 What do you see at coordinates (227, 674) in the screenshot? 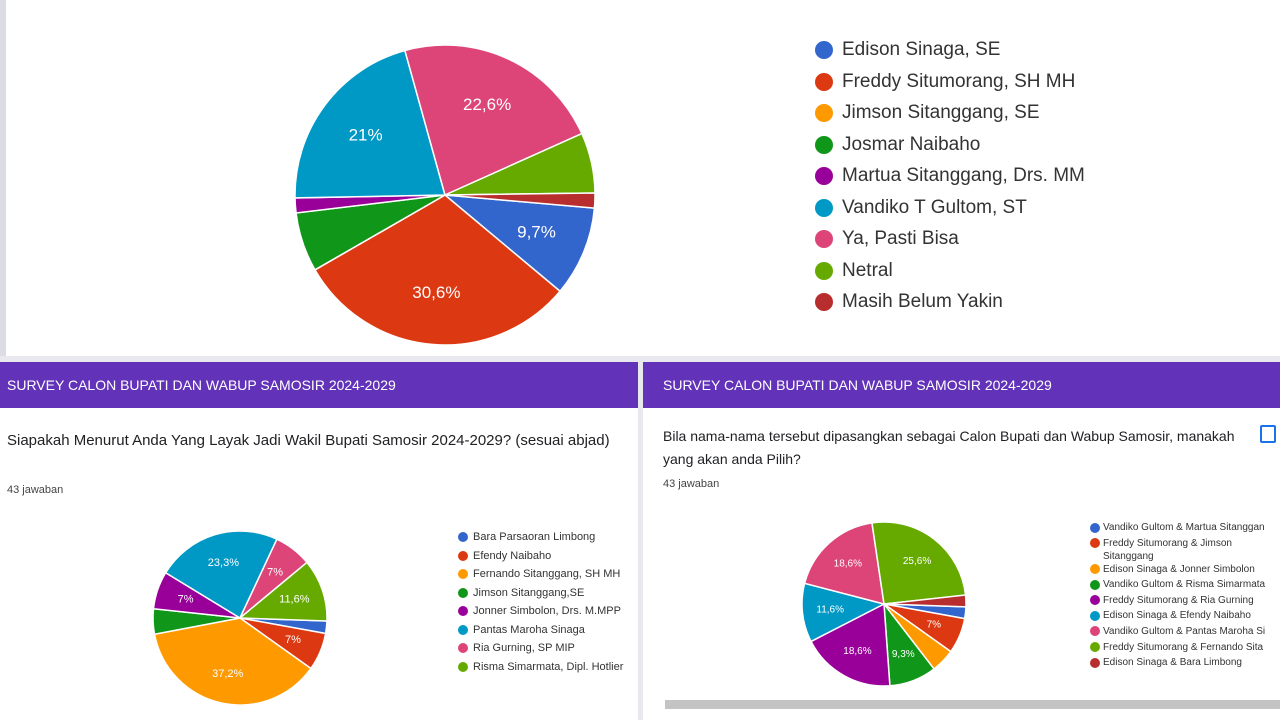
I see `slice-label: 37,2%` at bounding box center [227, 674].